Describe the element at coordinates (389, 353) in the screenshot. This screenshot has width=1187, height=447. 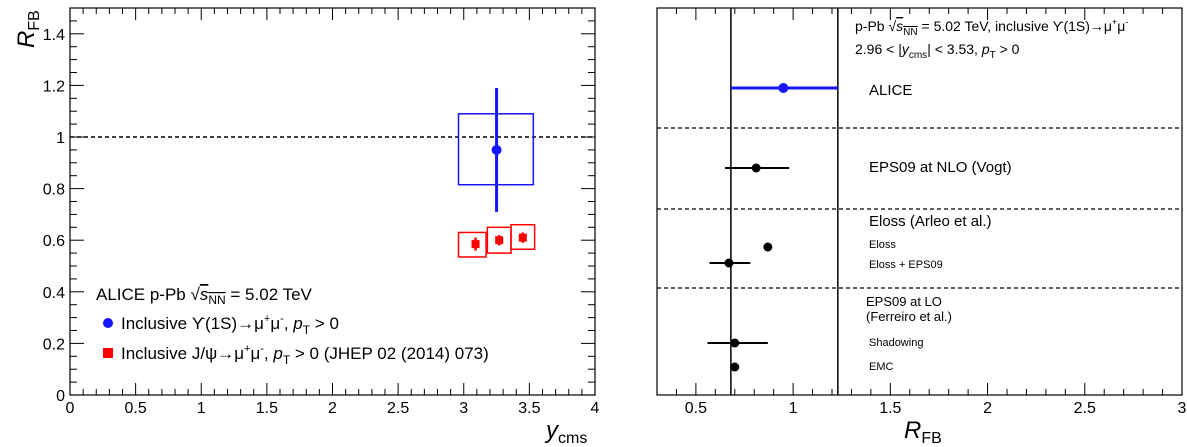
I see `legend-jpsi-tail: > 0 (JHEP 02 (2014) 073)` at that location.